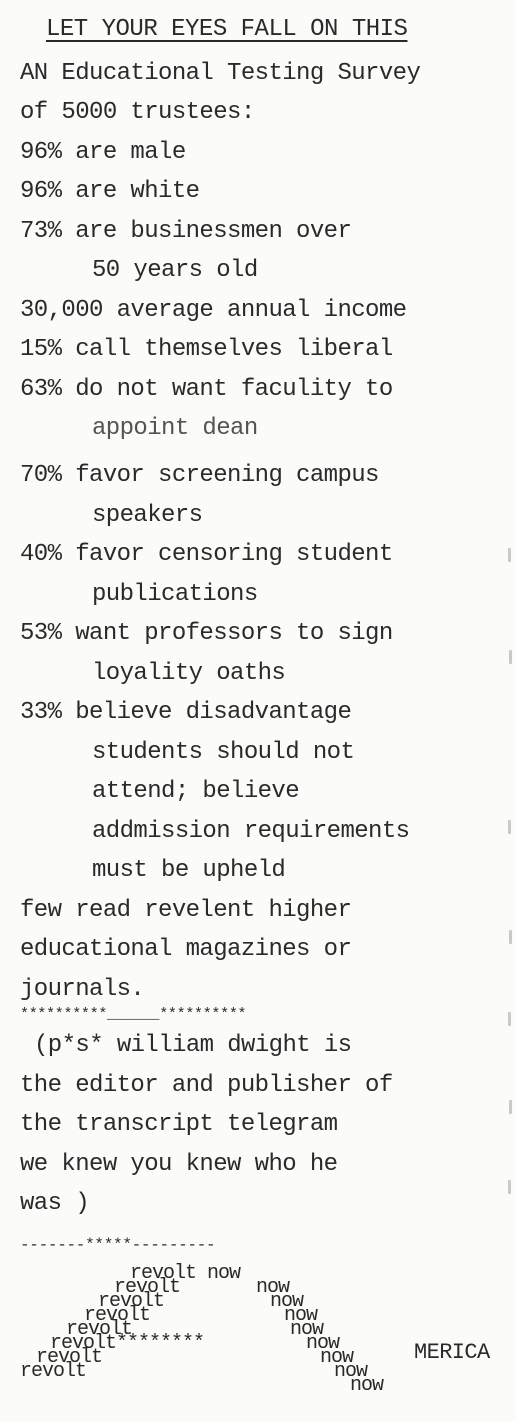 The height and width of the screenshot is (1422, 516). What do you see at coordinates (189, 870) in the screenshot?
I see `text-line: must be upheld` at bounding box center [189, 870].